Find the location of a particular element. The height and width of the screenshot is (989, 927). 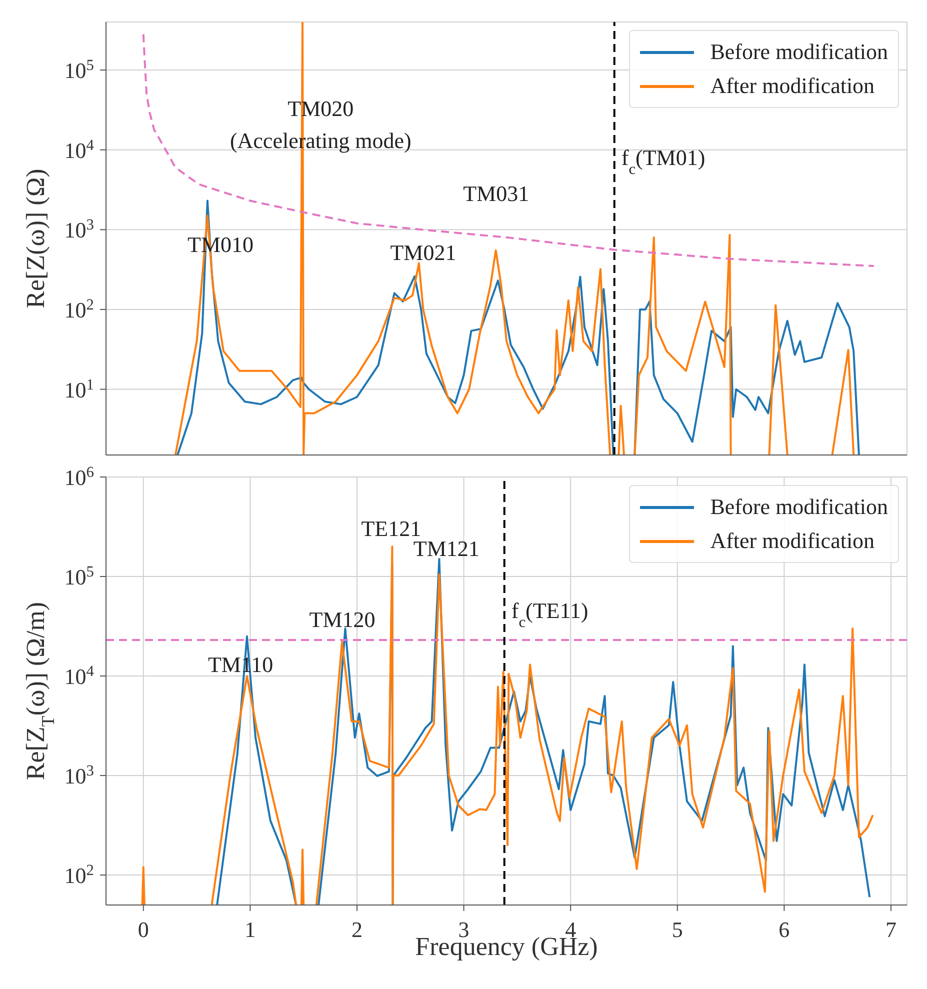

ref-line-label: f$_{c}$(TE11) is located at coordinates (549, 614).